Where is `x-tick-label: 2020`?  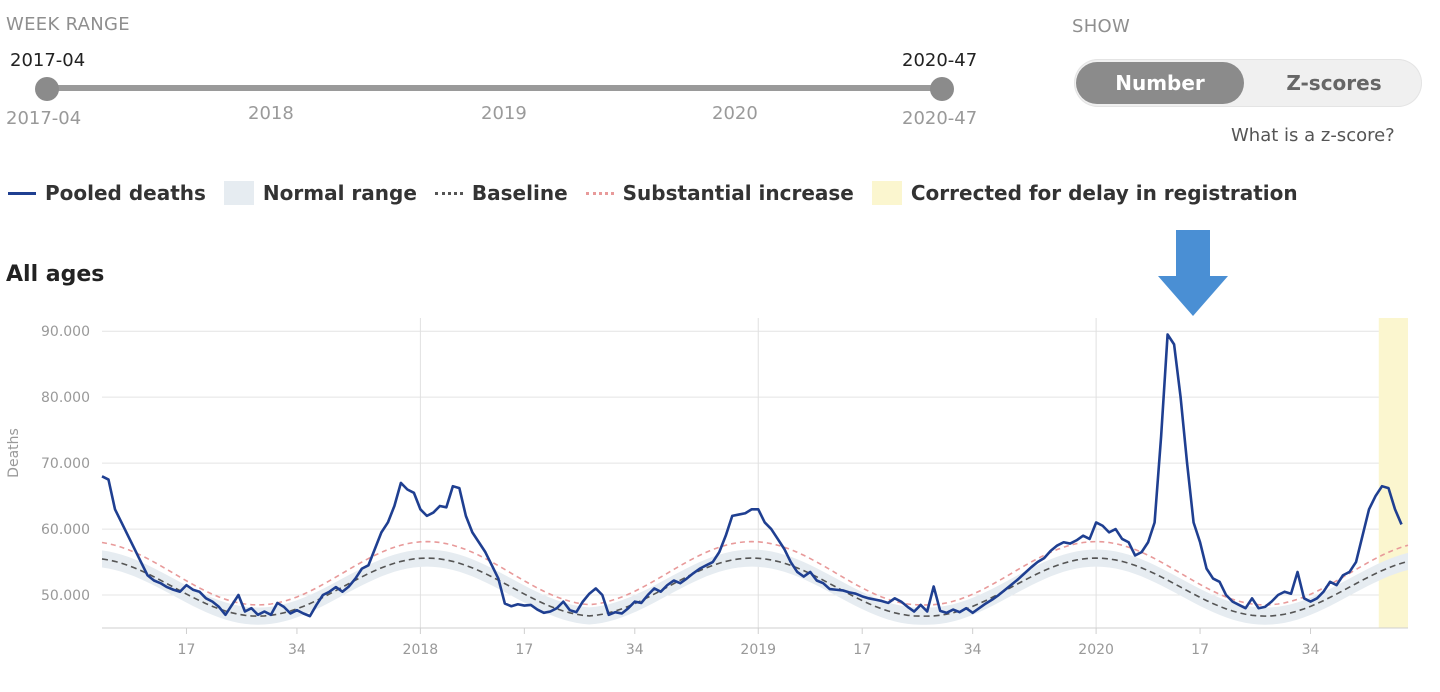 x-tick-label: 2020 is located at coordinates (1096, 650).